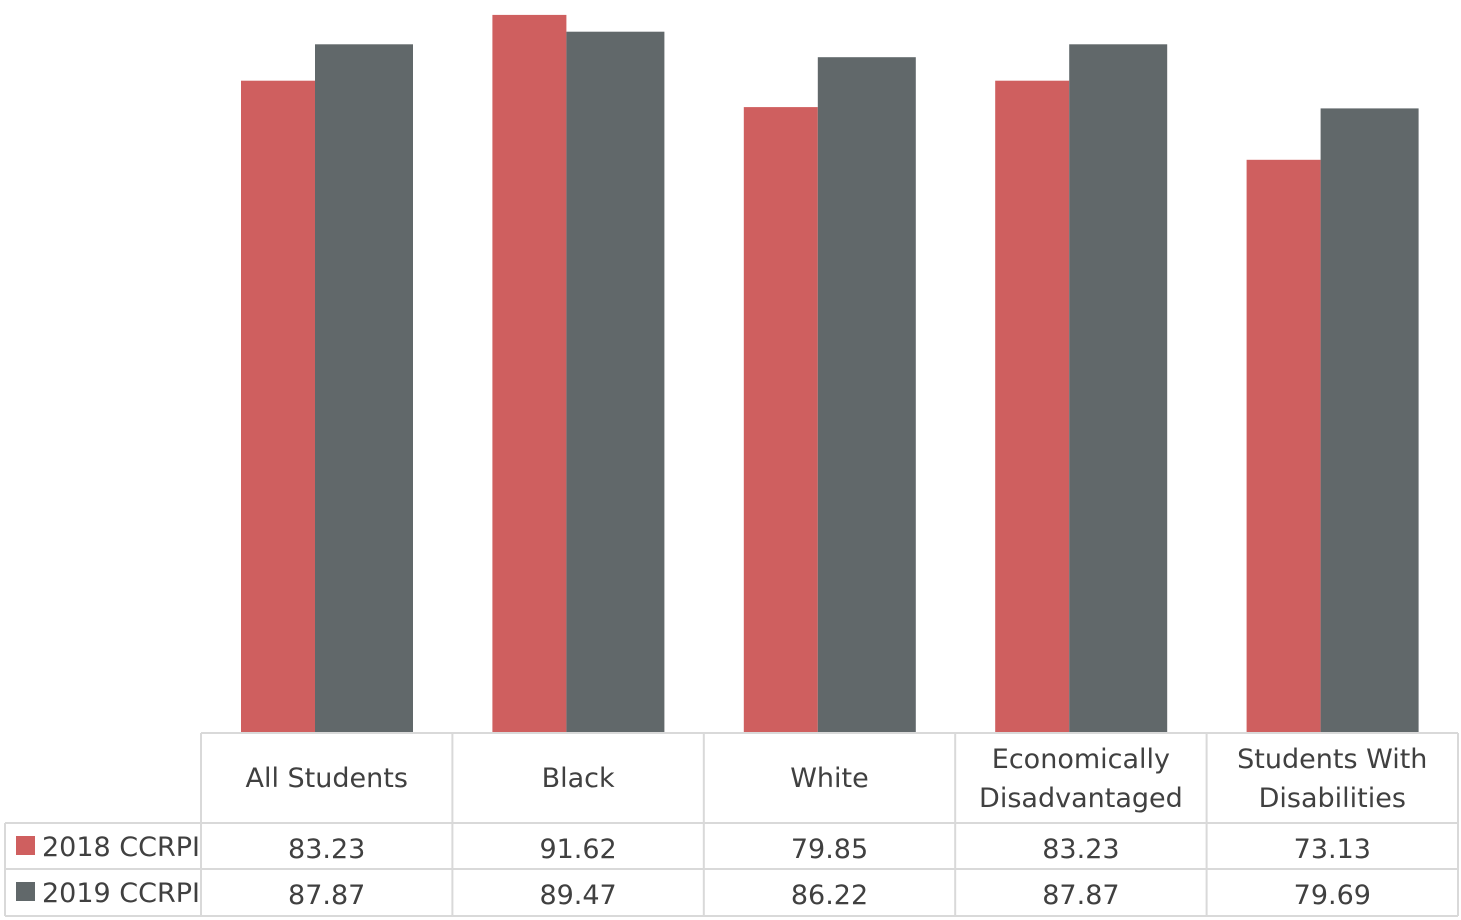 Image resolution: width=1461 pixels, height=920 pixels. I want to click on data-label-2019-ccrpi-students-with-disabilities: 79.69, so click(1332, 895).